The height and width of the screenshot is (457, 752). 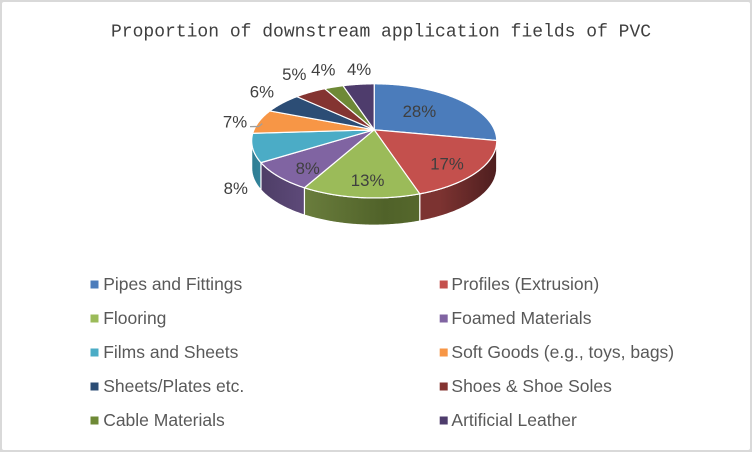 What do you see at coordinates (531, 386) in the screenshot?
I see `svg-text: Shoes & Shoe Soles` at bounding box center [531, 386].